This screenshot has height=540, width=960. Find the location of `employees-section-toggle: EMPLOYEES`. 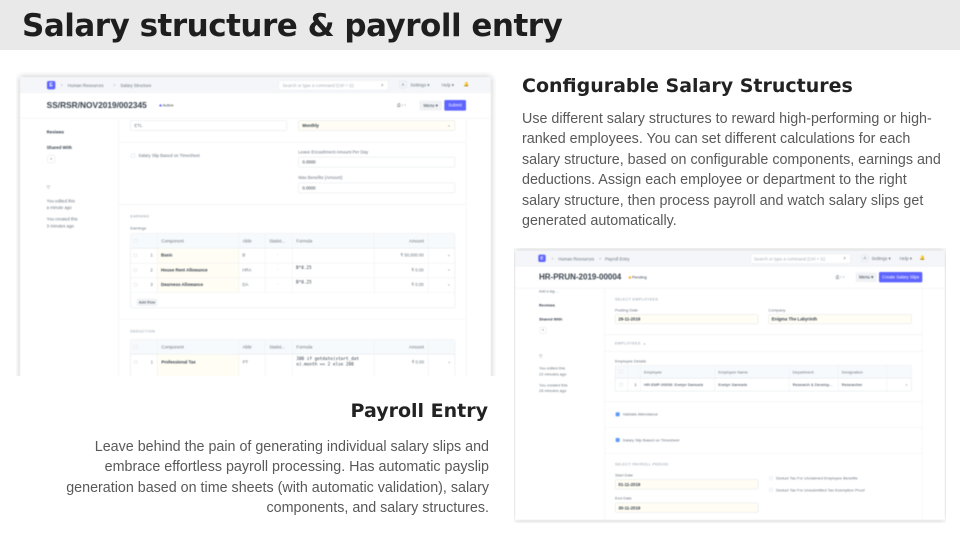

employees-section-toggle: EMPLOYEES is located at coordinates (627, 343).